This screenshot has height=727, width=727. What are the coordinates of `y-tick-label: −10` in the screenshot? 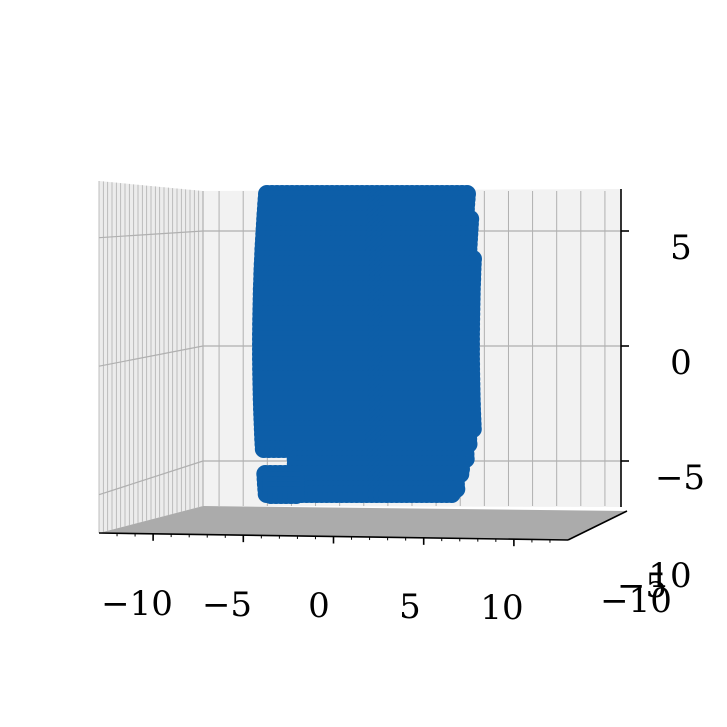 It's located at (636, 601).